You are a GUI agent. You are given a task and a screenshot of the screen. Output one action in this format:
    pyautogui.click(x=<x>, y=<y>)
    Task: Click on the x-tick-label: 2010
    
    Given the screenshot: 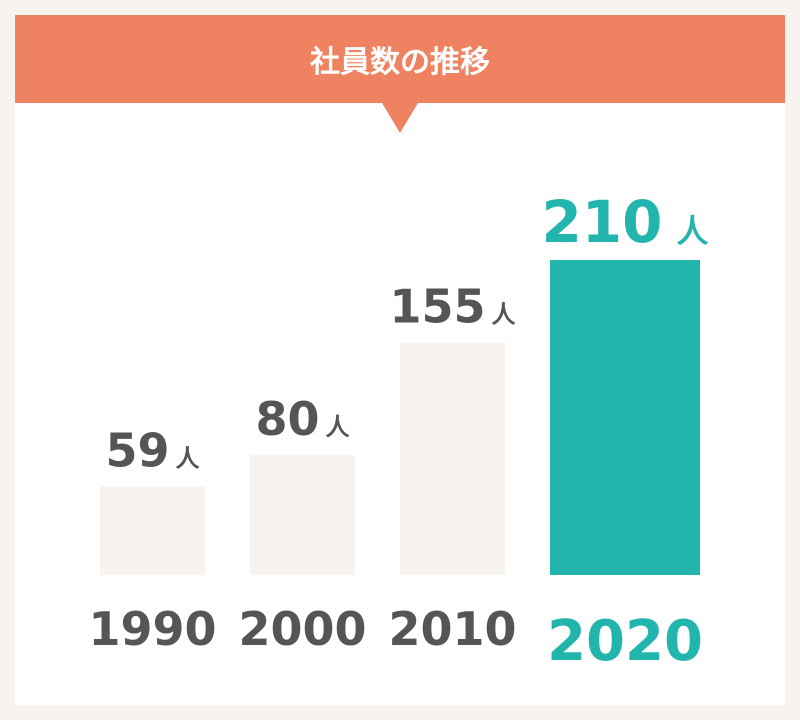 What is the action you would take?
    pyautogui.click(x=452, y=629)
    